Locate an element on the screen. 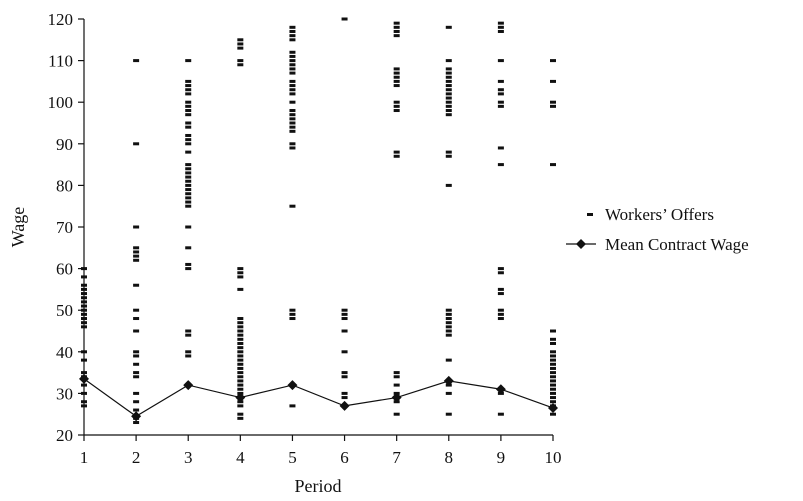 The image size is (803, 501). y-tick-label: 90 is located at coordinates (64, 144).